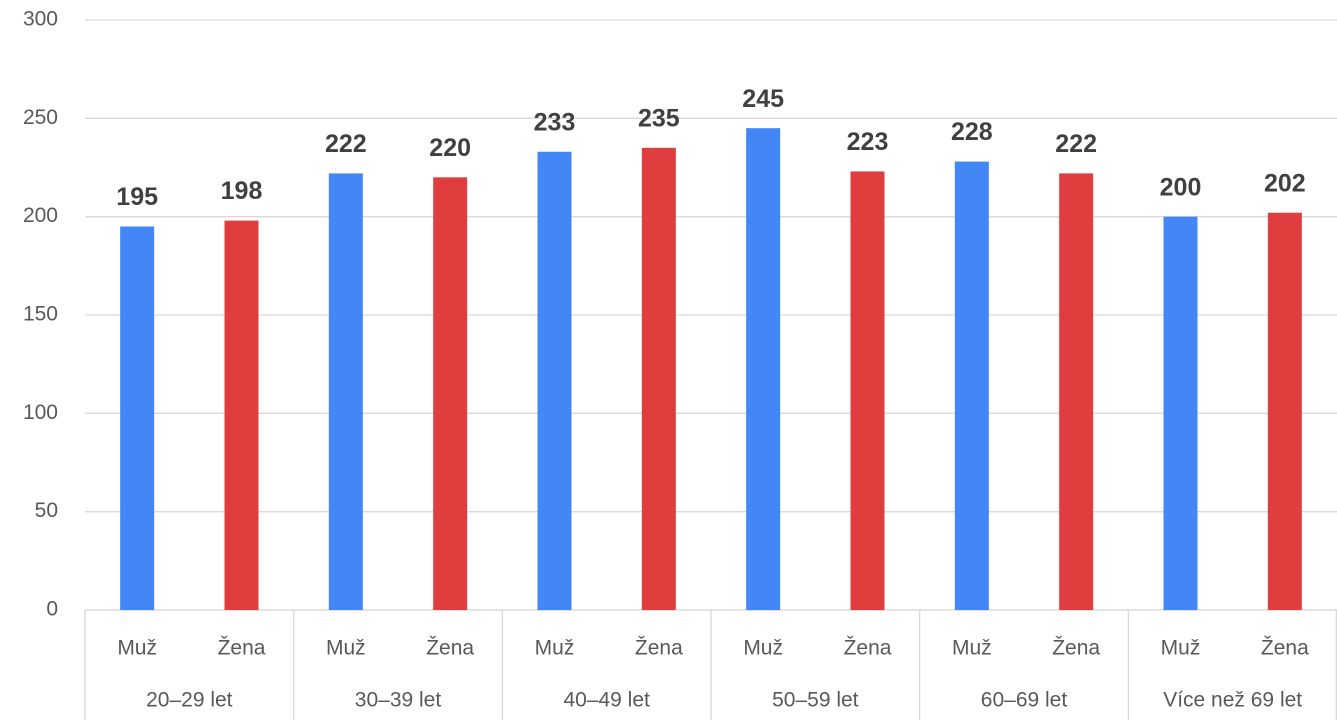  What do you see at coordinates (1024, 700) in the screenshot?
I see `x-group-label: 60–69 let` at bounding box center [1024, 700].